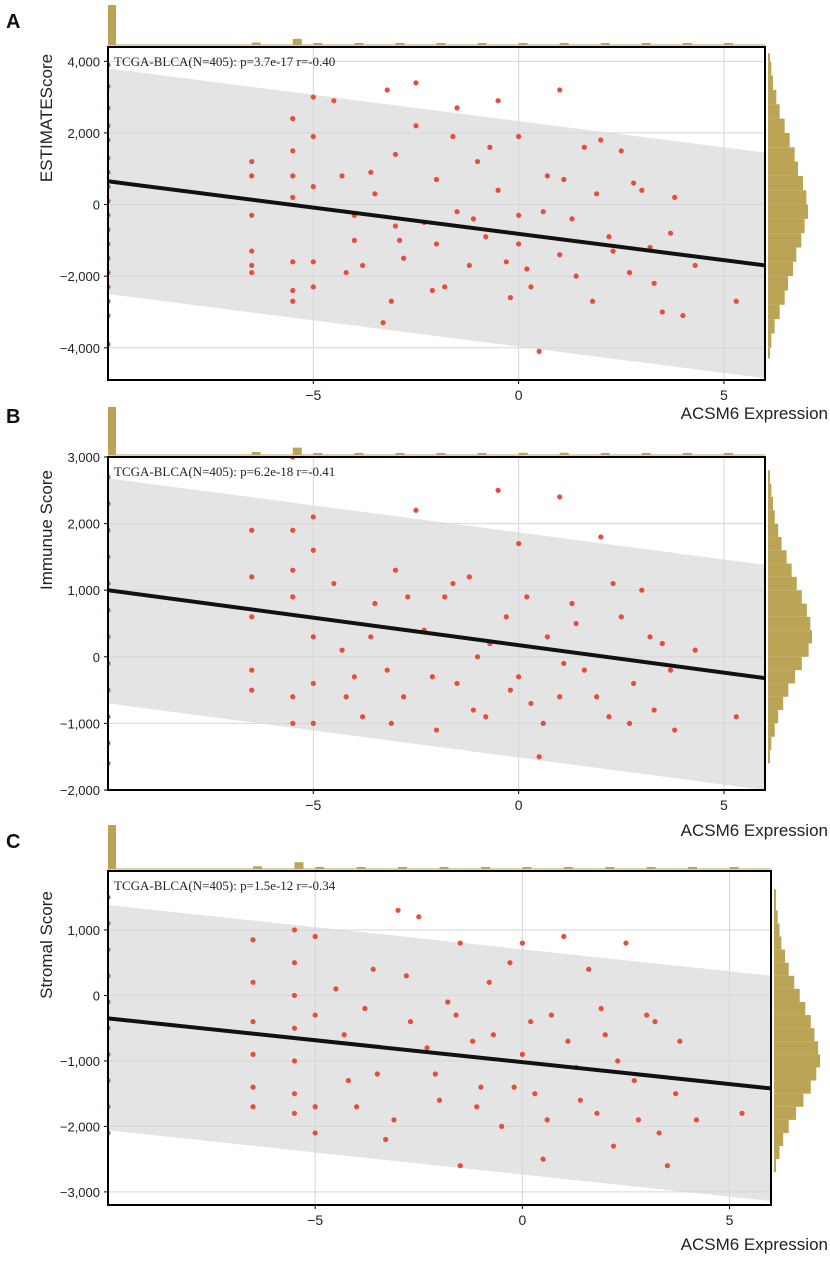  What do you see at coordinates (754, 413) in the screenshot?
I see `x-axis-label: ACSM6 Expression` at bounding box center [754, 413].